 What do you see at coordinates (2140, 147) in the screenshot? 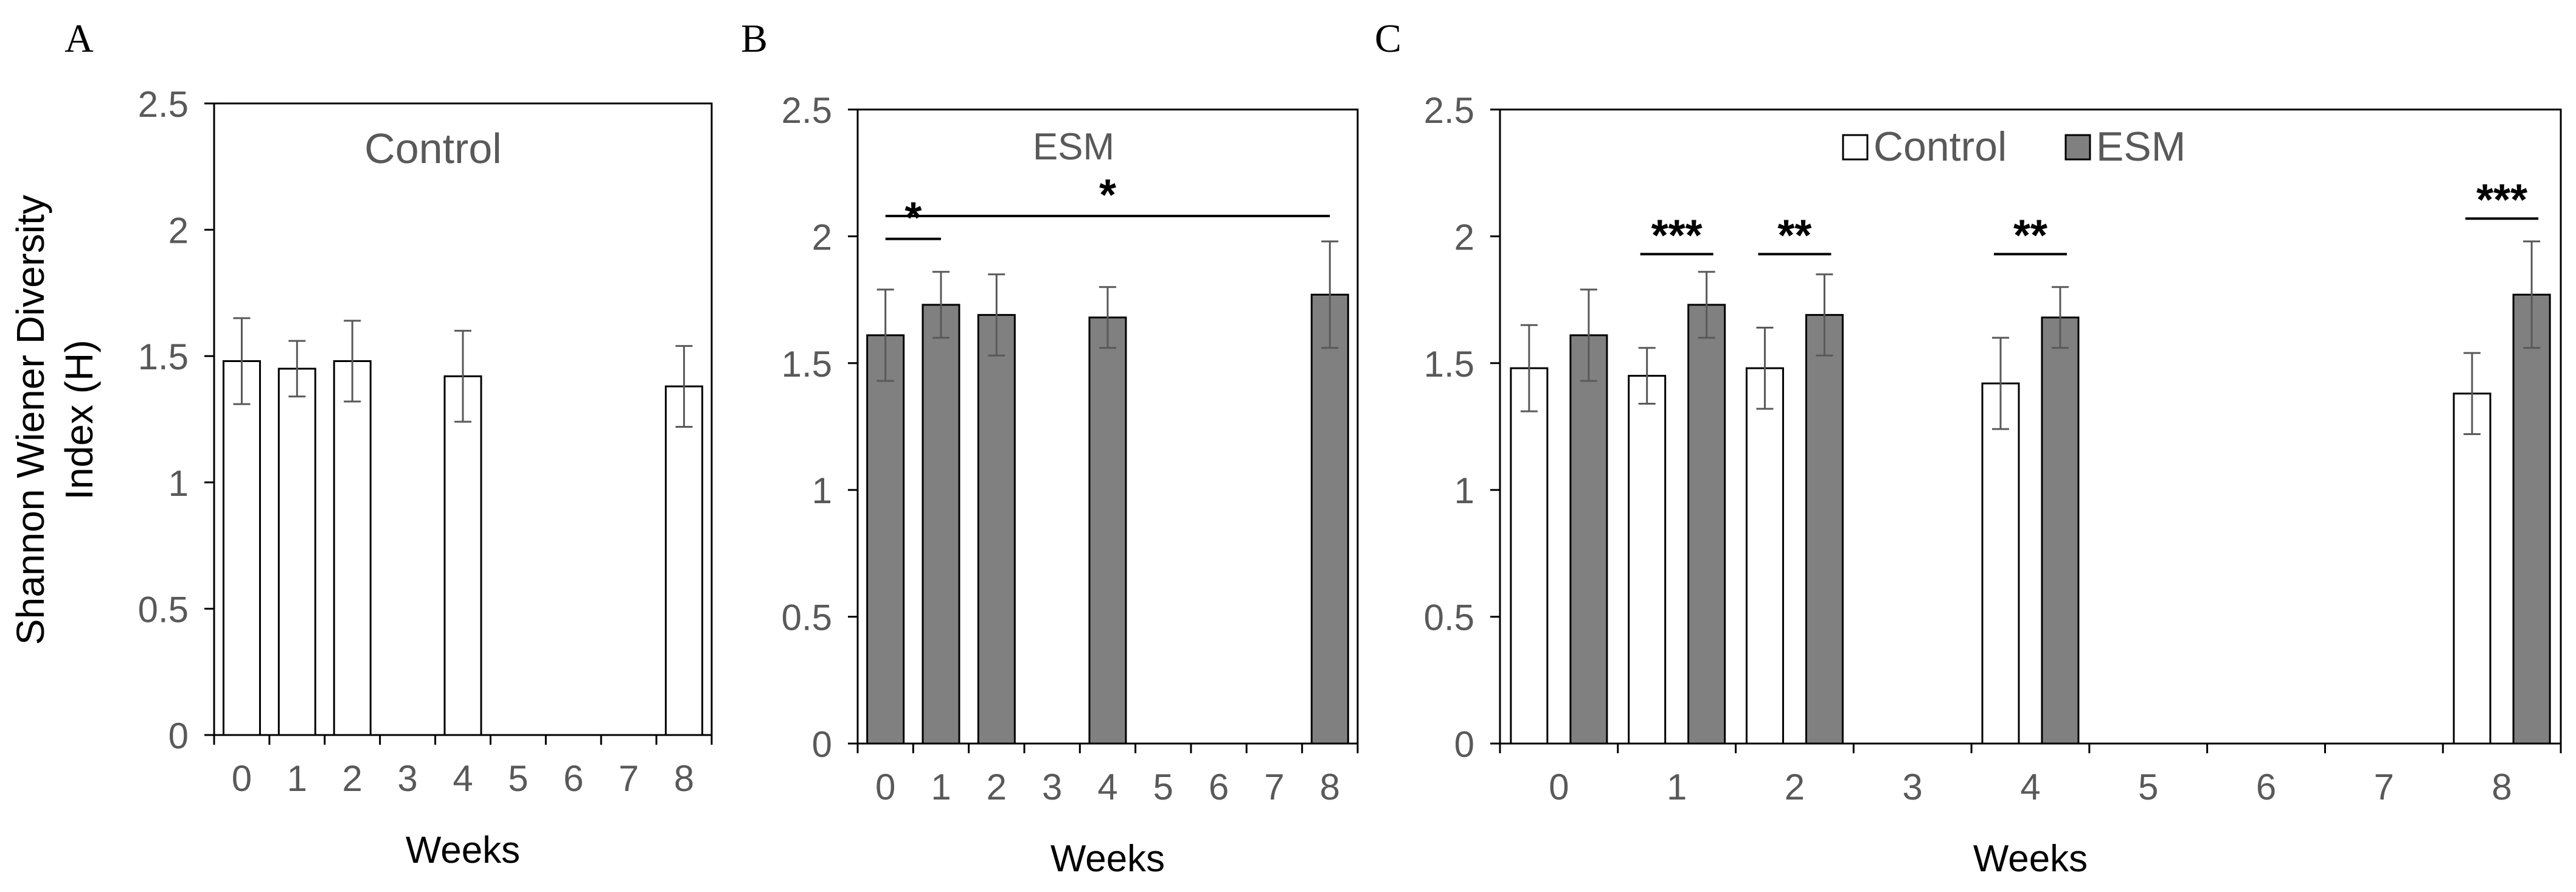
I see `legend-label-esm: ESM` at bounding box center [2140, 147].